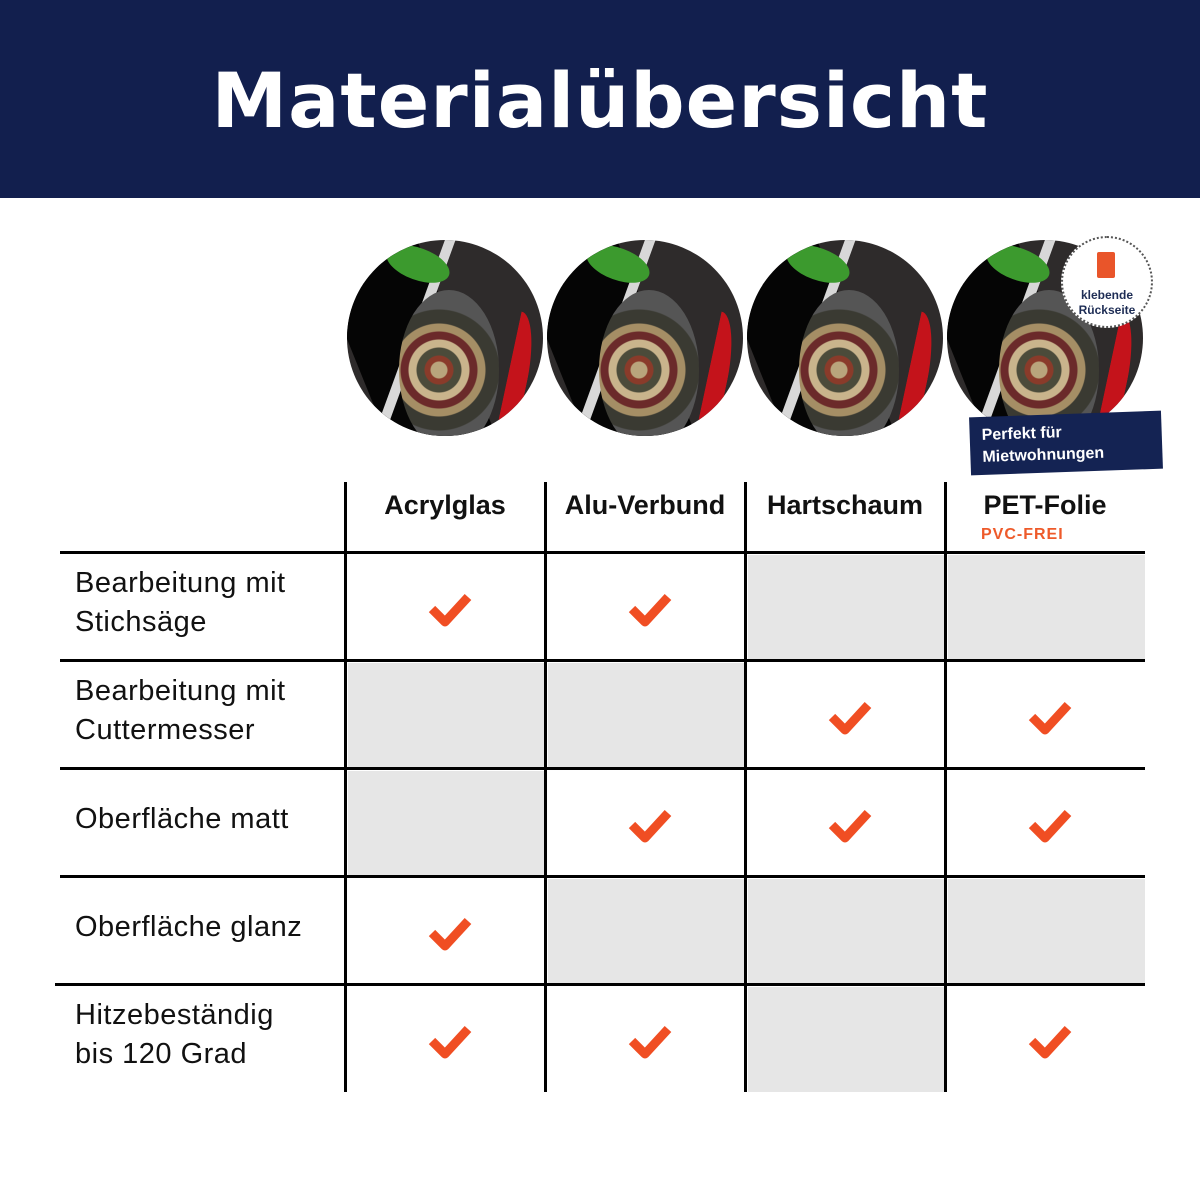  What do you see at coordinates (1045, 505) in the screenshot?
I see `column-header: PET-Folie` at bounding box center [1045, 505].